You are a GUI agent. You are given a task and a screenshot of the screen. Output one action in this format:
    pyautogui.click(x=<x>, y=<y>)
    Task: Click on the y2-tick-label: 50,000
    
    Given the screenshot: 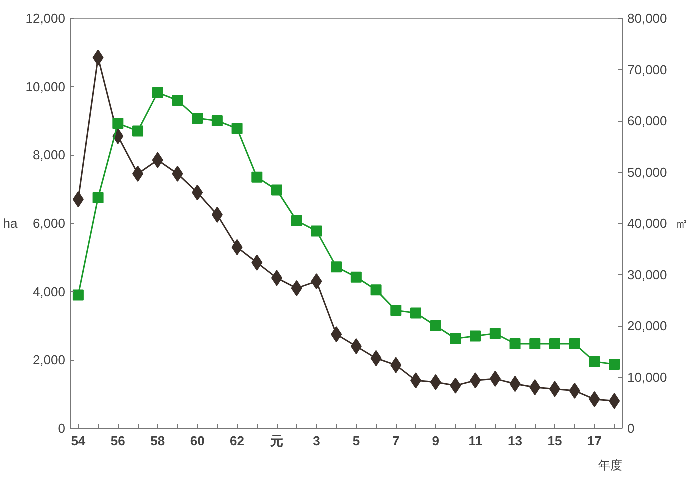 What is the action you would take?
    pyautogui.click(x=648, y=172)
    